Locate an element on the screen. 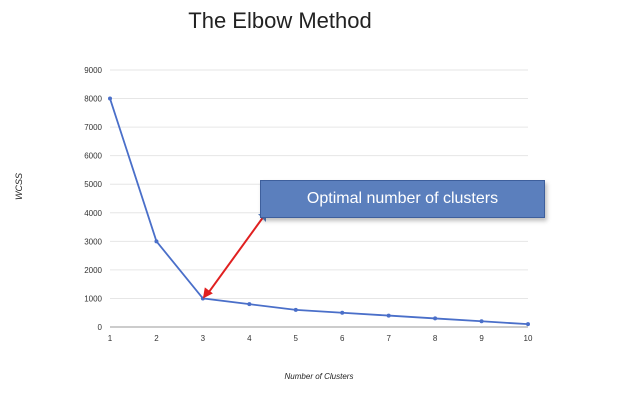  annotation-callout: Optimal number of clusters is located at coordinates (402, 199).